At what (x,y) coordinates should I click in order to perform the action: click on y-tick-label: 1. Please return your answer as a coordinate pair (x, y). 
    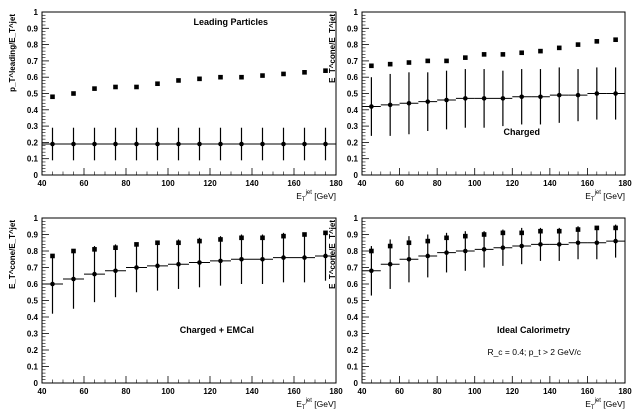
    Looking at the image, I should click on (356, 218).